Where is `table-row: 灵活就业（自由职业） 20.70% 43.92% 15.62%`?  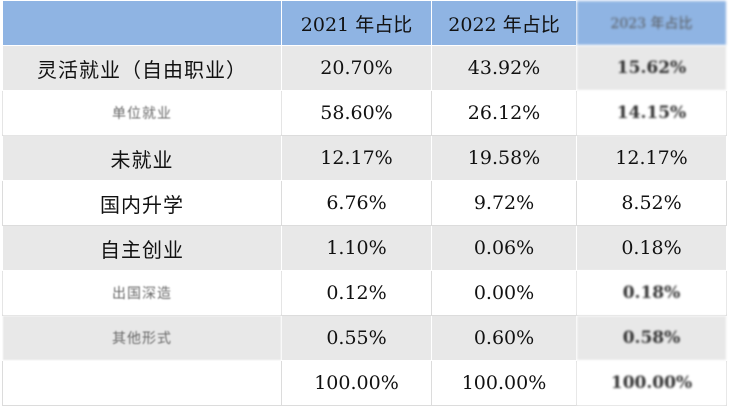
table-row: 灵活就业（自由职业） 20.70% 43.92% 15.62% is located at coordinates (364, 68).